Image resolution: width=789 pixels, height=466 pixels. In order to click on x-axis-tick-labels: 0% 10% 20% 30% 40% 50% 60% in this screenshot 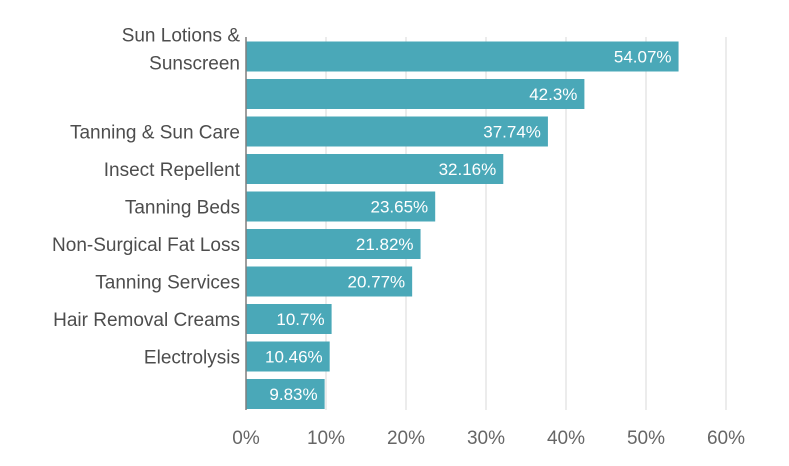, I will do `click(488, 438)`.